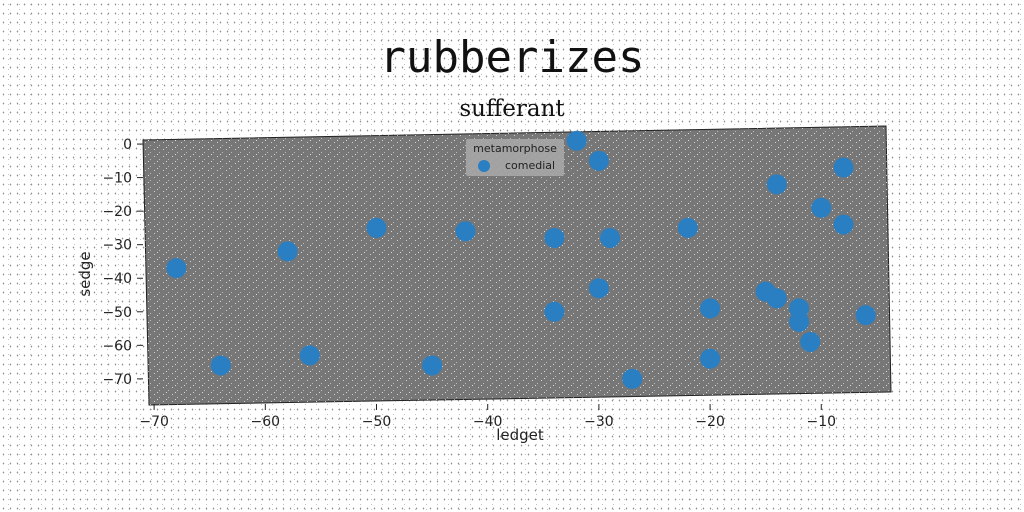  Describe the element at coordinates (599, 422) in the screenshot. I see `x-tick-label: −30` at that location.